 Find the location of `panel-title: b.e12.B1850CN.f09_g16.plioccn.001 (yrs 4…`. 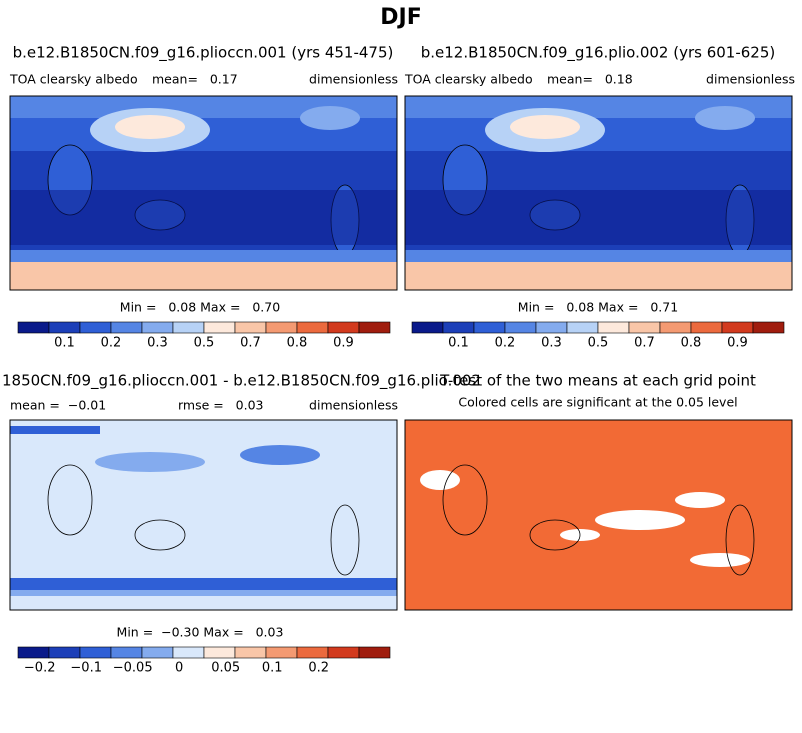

panel-title: b.e12.B1850CN.f09_g16.plioccn.001 (yrs 4… is located at coordinates (203, 53).